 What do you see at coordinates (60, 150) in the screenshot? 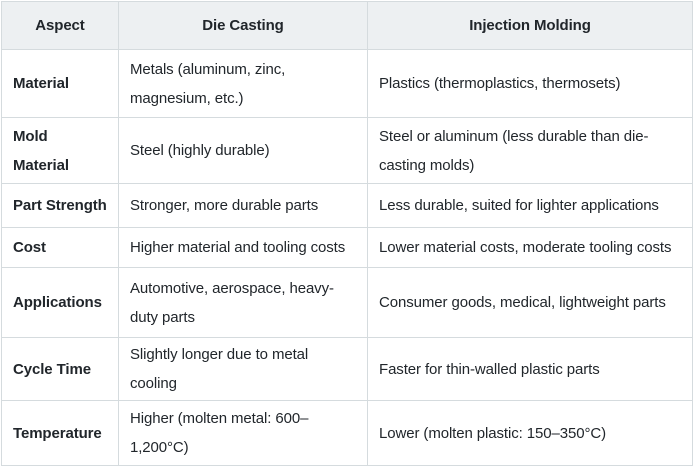
I see `row-header-mold-material: Mold Material` at bounding box center [60, 150].